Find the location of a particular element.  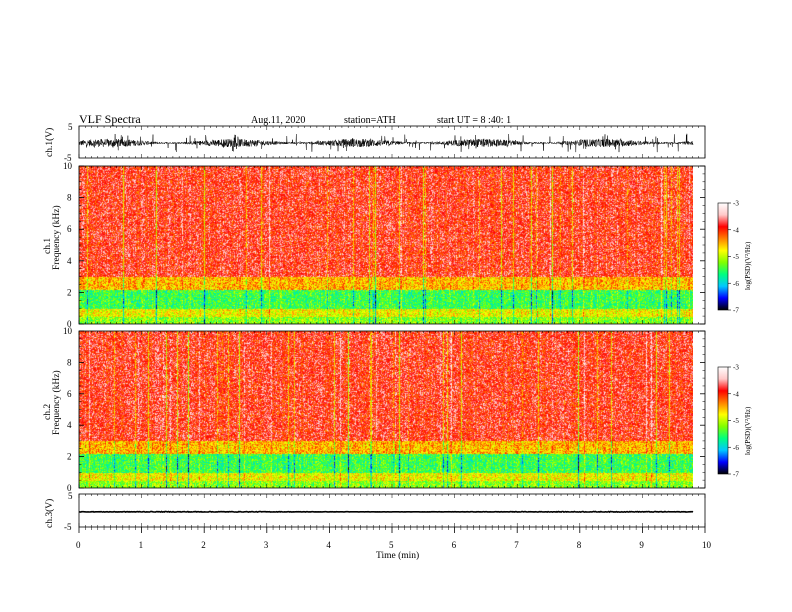

ch1-spectrogram-ylabel: Frequency (kHz) is located at coordinates (56, 237).